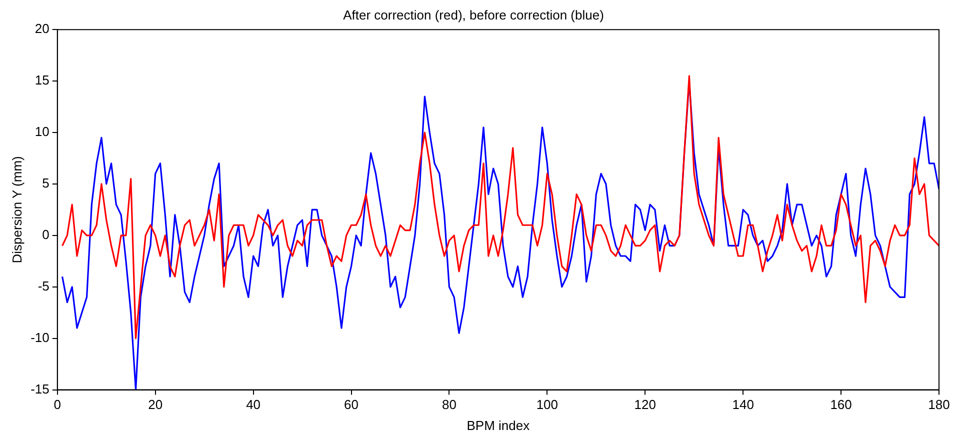 The width and height of the screenshot is (965, 444). What do you see at coordinates (841, 404) in the screenshot?
I see `x-tick-label: 160` at bounding box center [841, 404].